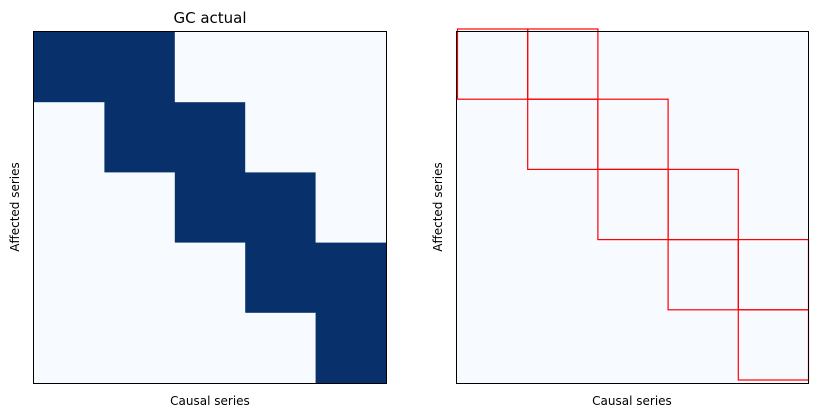  I want to click on x-axis-label-left: Causal series, so click(210, 401).